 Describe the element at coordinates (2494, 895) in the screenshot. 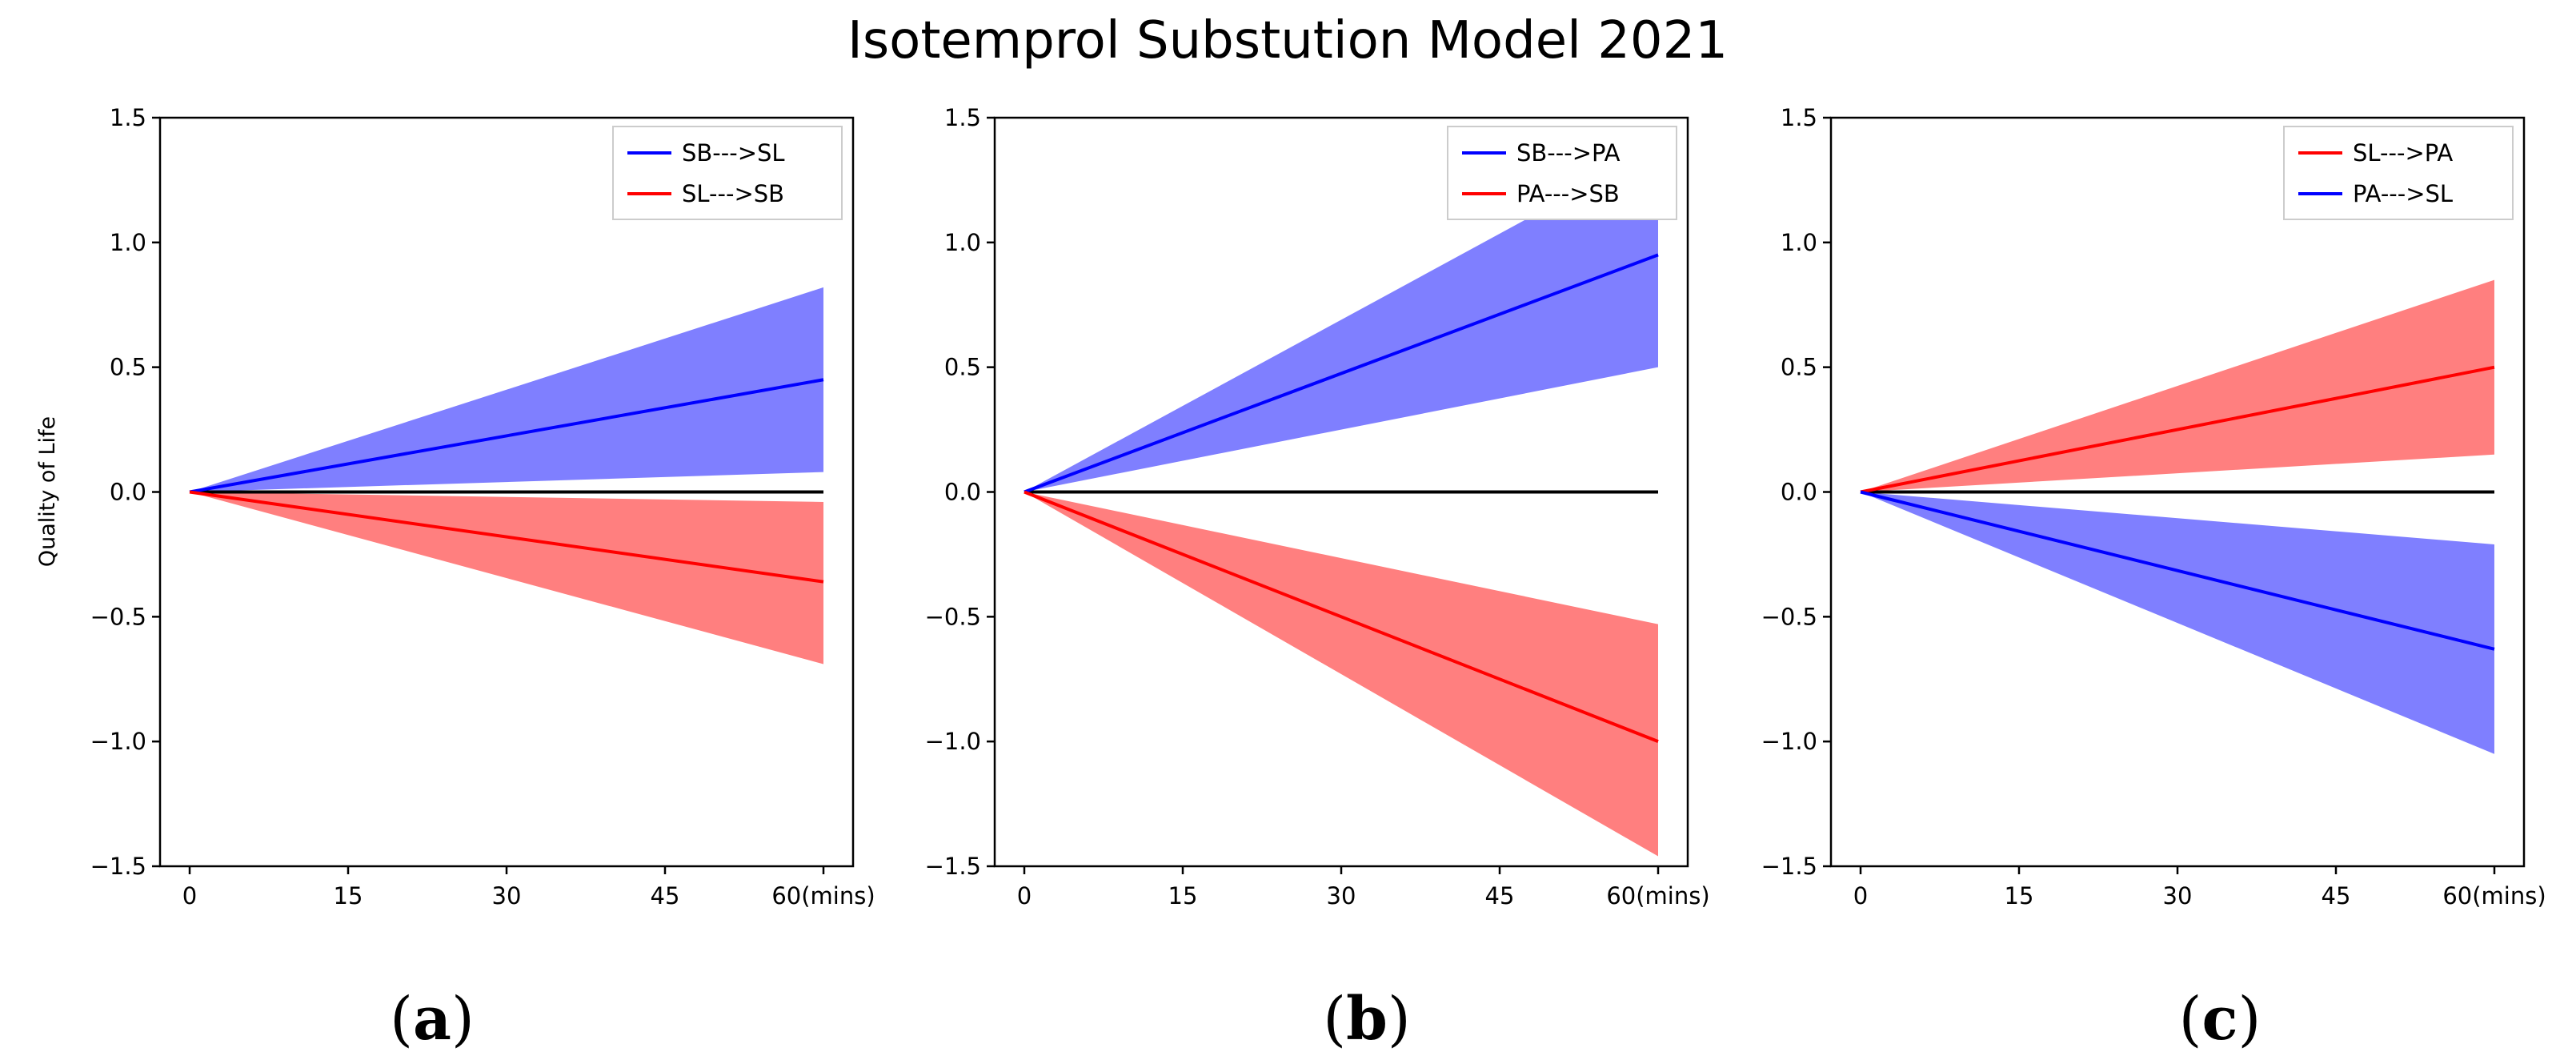

I see `x-tick-label-c: 60(mins)` at that location.